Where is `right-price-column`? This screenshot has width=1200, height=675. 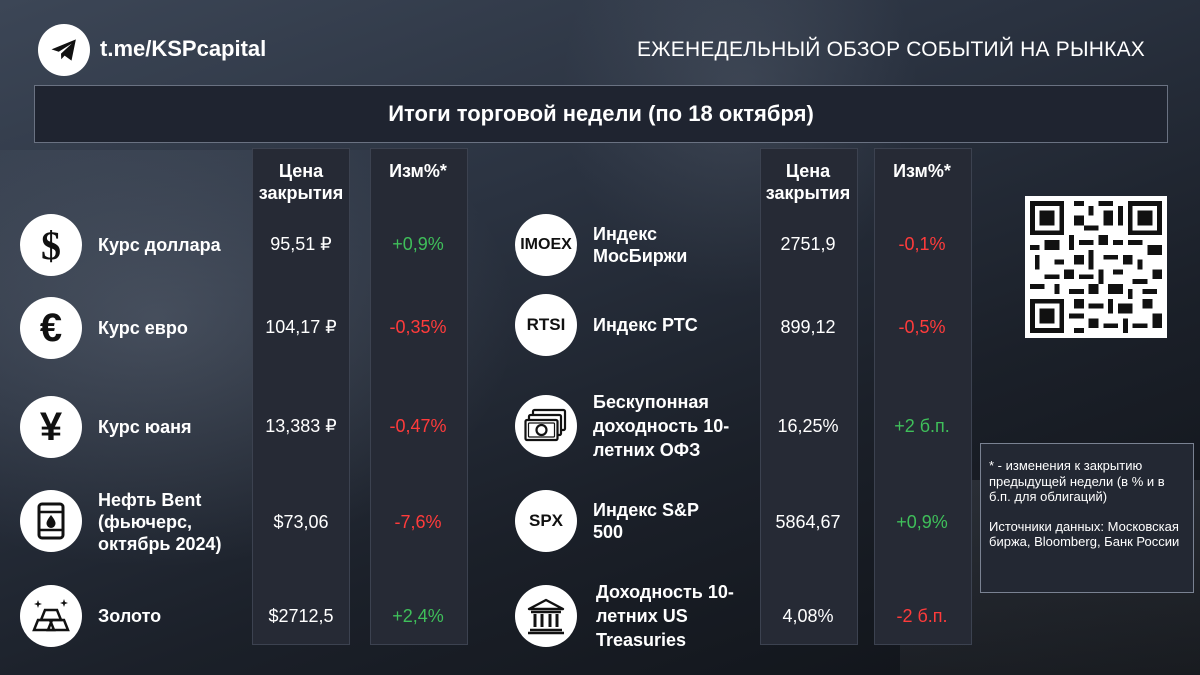
right-price-column is located at coordinates (809, 396).